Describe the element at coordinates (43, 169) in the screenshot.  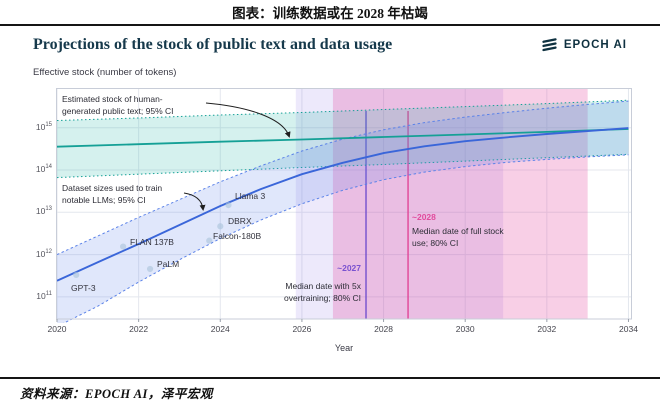
I see `y-axis-tick: 1014` at that location.